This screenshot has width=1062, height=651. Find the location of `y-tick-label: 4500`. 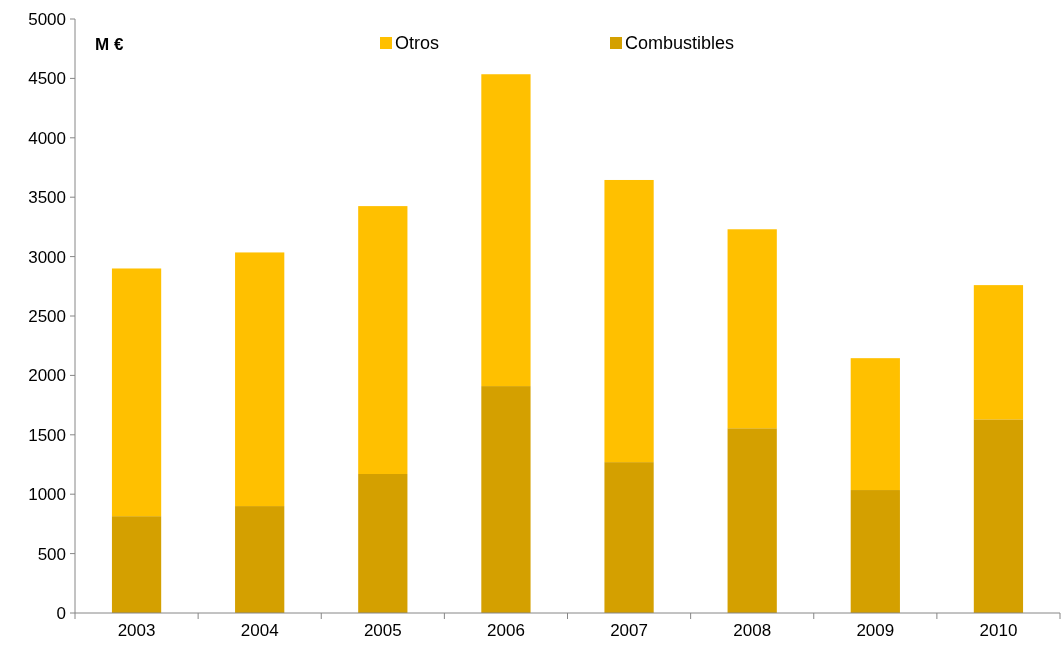

y-tick-label: 4500 is located at coordinates (47, 79).